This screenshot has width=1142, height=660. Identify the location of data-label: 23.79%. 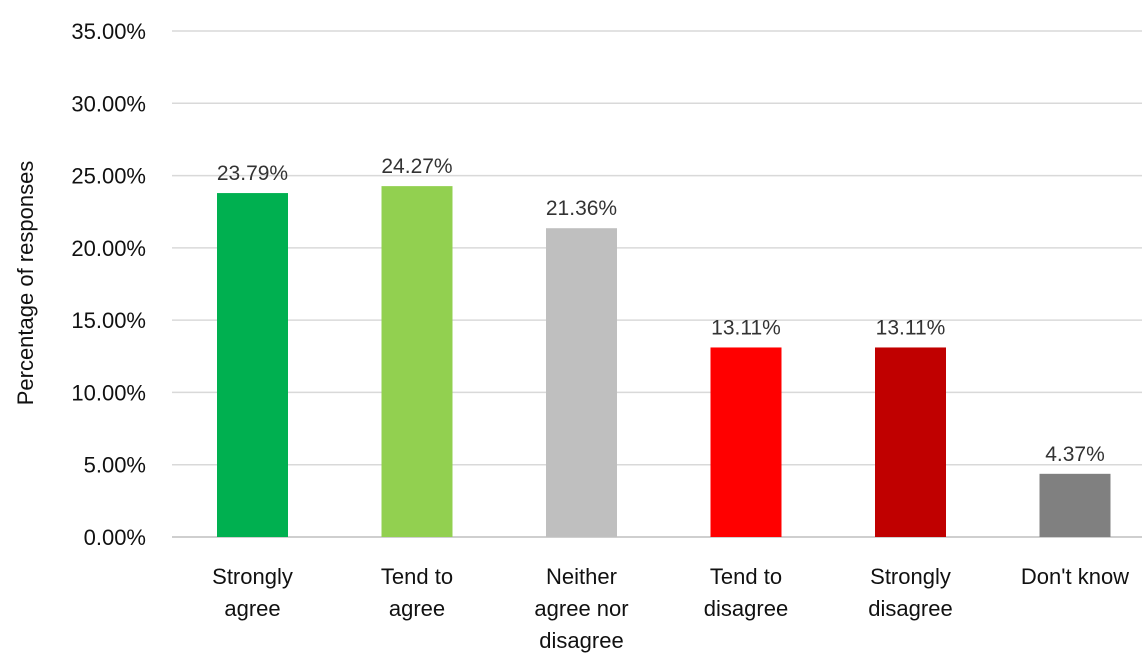
(252, 173).